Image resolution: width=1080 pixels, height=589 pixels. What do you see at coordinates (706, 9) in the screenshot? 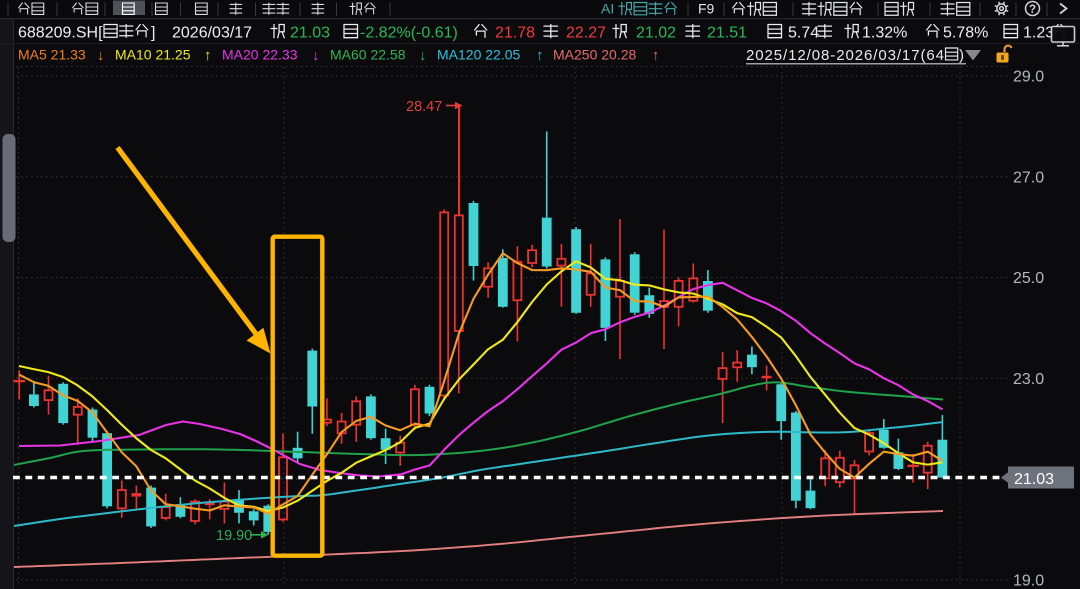
I see `svg-text: F9` at bounding box center [706, 9].